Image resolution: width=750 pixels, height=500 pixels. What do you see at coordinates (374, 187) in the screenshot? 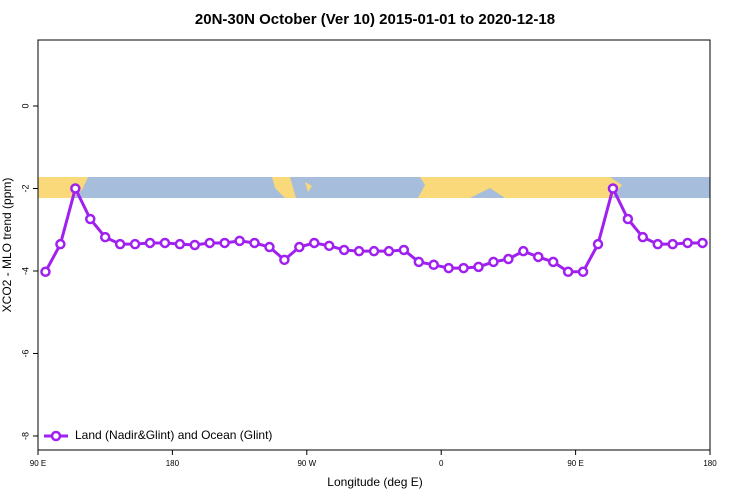
I see `map-strip` at bounding box center [374, 187].